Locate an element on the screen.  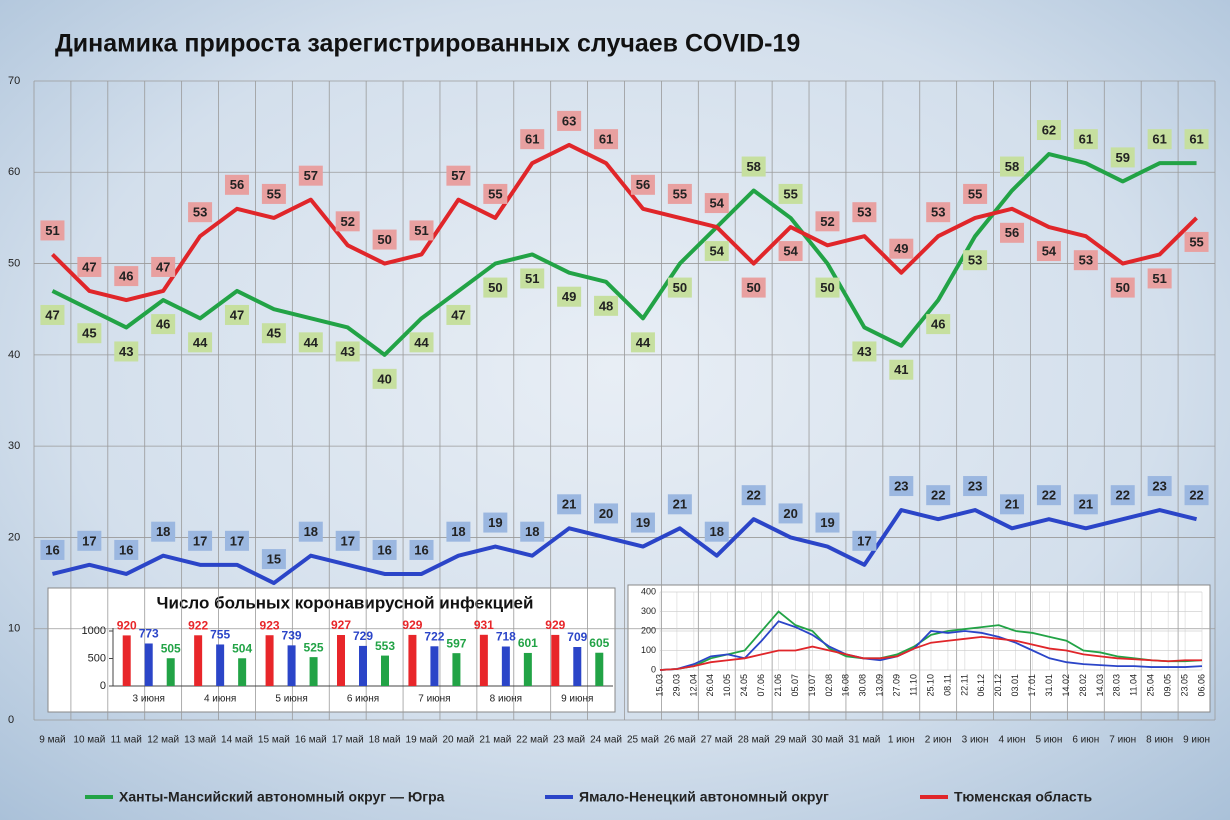
x-tick-label: 22.11 is located at coordinates (964, 685).